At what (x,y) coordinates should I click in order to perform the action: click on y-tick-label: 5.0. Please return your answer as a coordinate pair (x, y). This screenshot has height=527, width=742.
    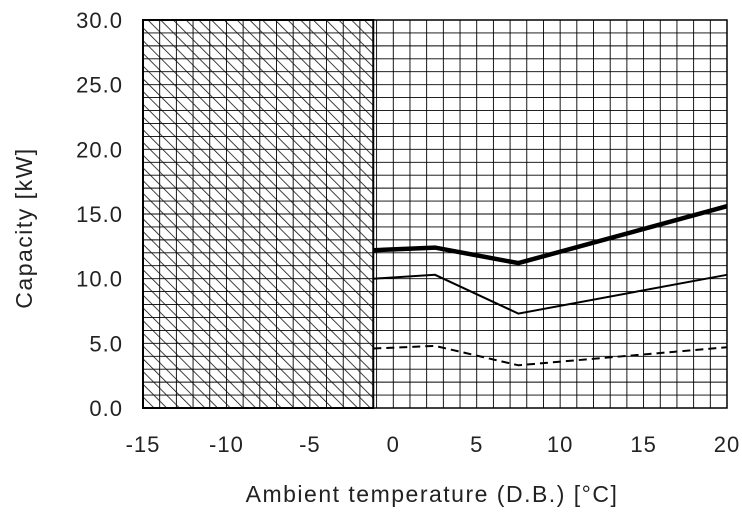
    Looking at the image, I should click on (106, 343).